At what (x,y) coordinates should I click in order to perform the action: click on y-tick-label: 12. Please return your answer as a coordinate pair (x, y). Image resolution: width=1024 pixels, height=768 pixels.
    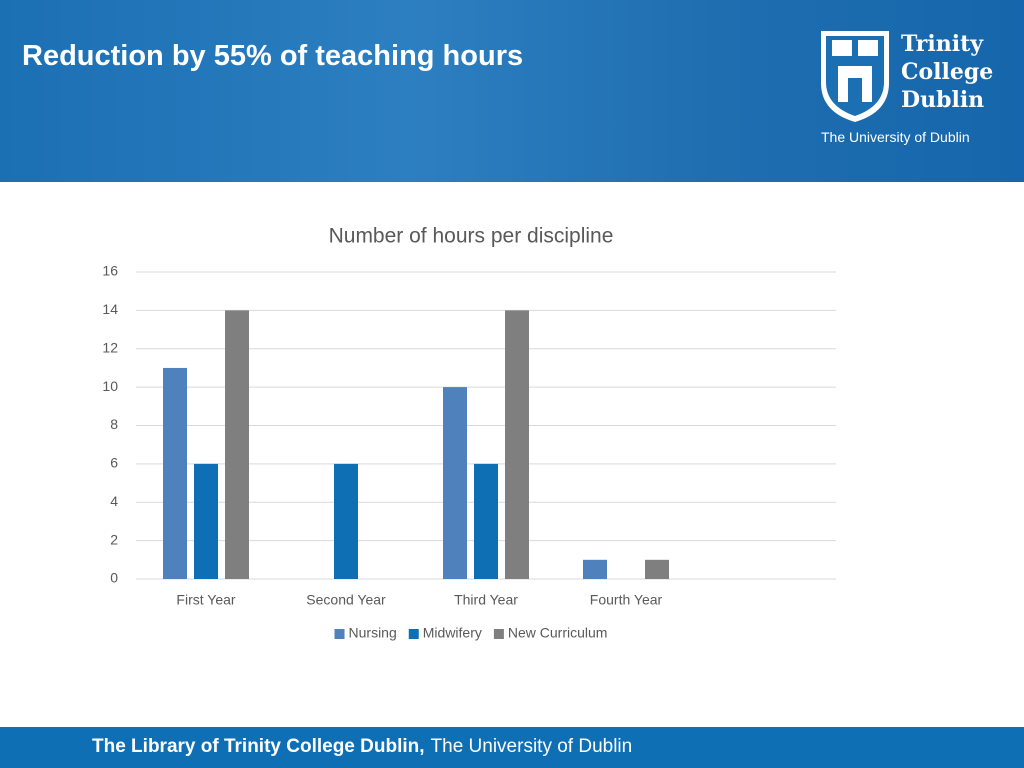
    Looking at the image, I should click on (110, 347).